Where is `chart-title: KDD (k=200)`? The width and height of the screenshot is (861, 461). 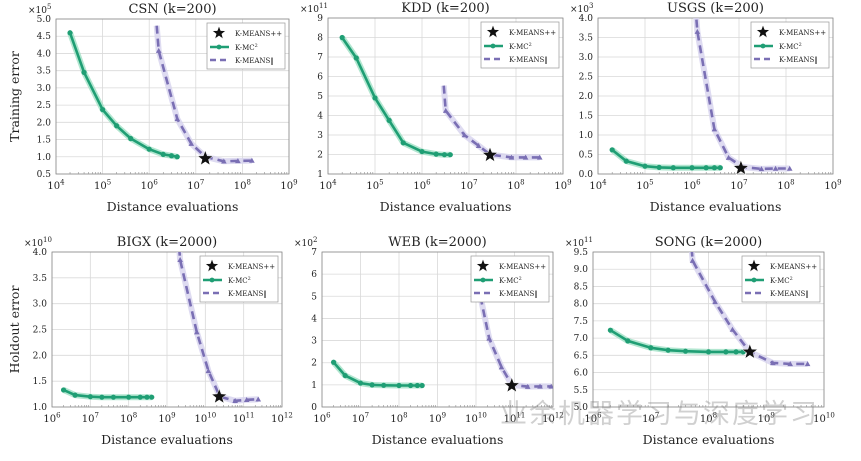 chart-title: KDD (k=200) is located at coordinates (445, 8).